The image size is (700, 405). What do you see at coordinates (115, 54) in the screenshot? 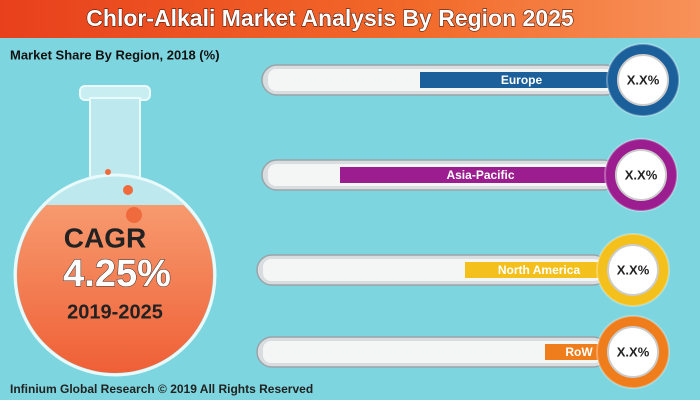
I see `subtitle: Market Share By Region, 2018 (%)` at bounding box center [115, 54].